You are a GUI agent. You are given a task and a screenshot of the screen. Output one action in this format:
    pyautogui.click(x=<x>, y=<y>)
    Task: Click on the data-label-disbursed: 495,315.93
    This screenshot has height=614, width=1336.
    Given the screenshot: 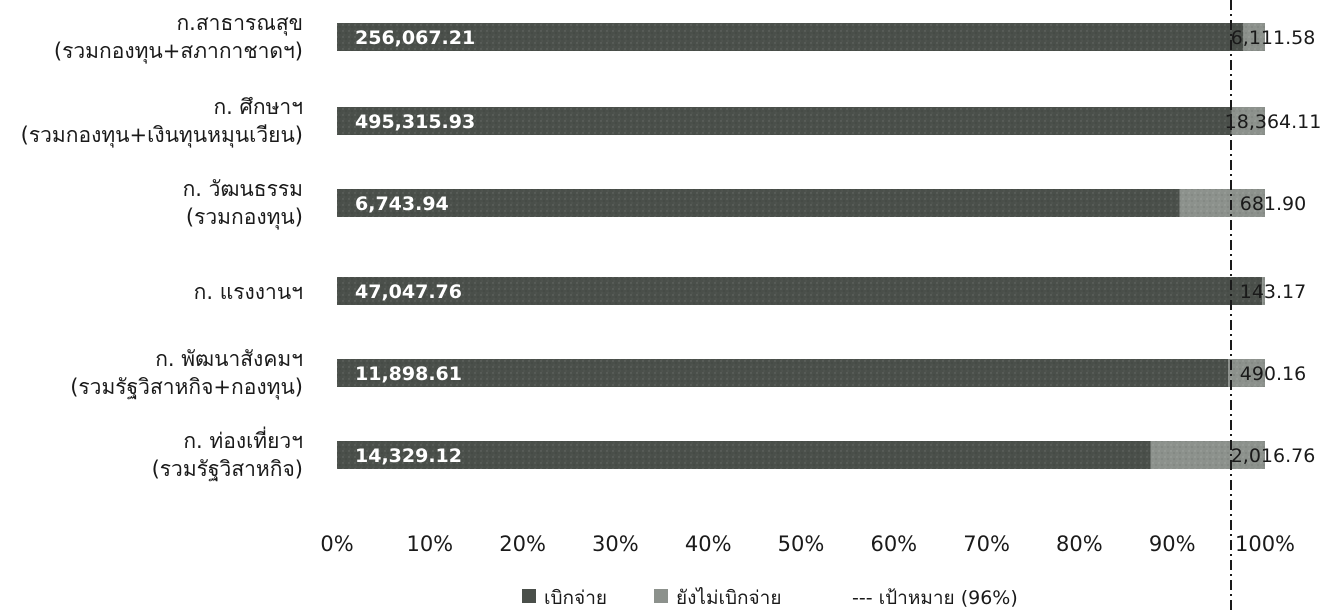 What is the action you would take?
    pyautogui.click(x=415, y=122)
    